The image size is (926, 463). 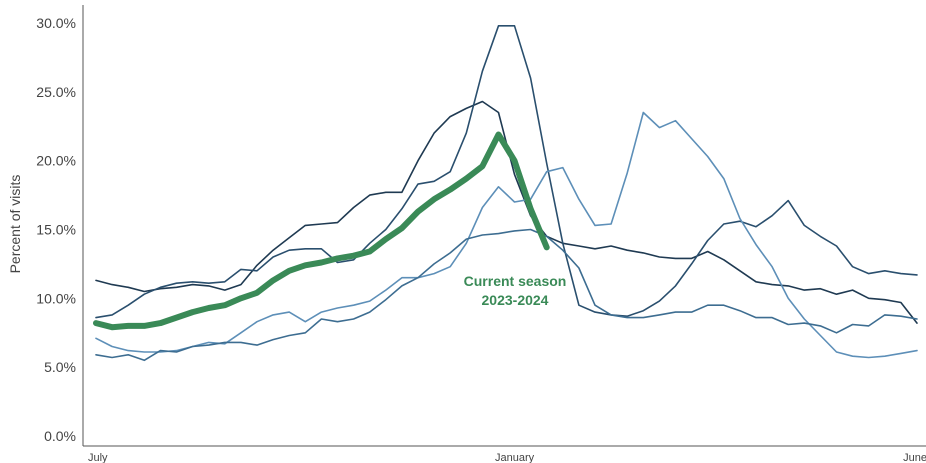 I want to click on y-tick-label: 20.0%, so click(x=56, y=161).